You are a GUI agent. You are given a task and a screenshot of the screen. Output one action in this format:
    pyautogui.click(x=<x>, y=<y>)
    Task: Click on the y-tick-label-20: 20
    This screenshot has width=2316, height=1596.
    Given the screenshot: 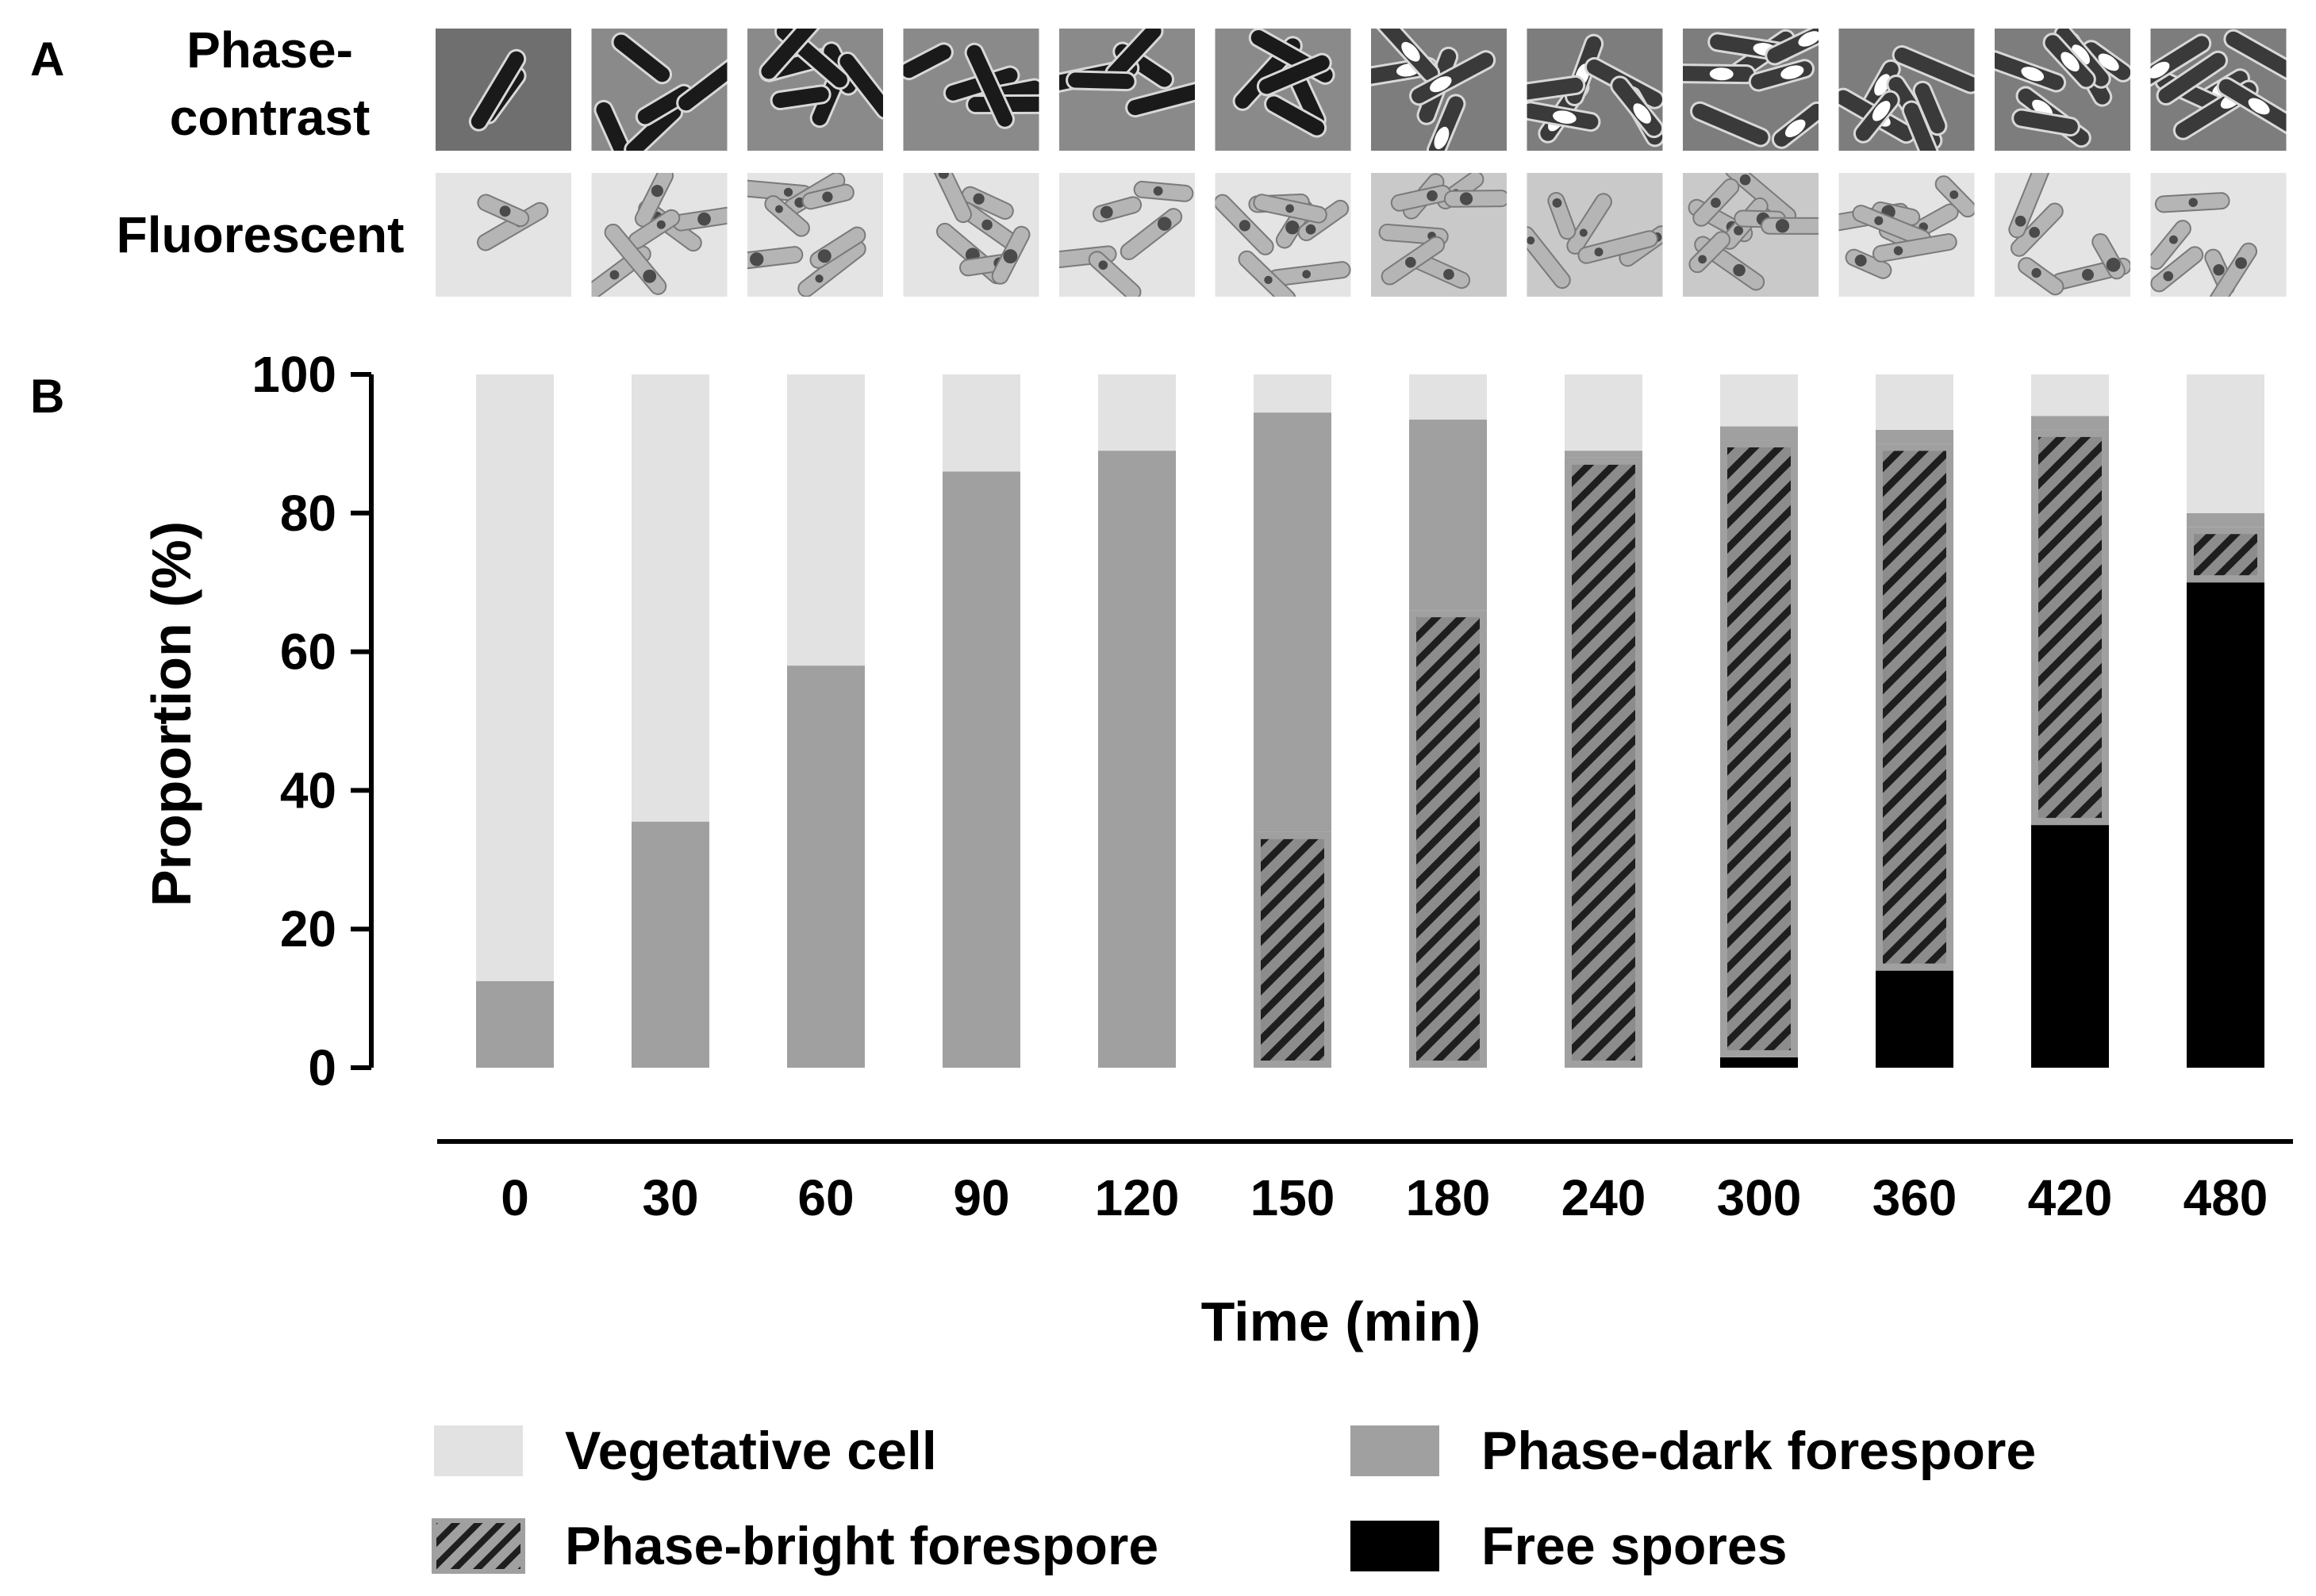 What is the action you would take?
    pyautogui.click(x=308, y=928)
    